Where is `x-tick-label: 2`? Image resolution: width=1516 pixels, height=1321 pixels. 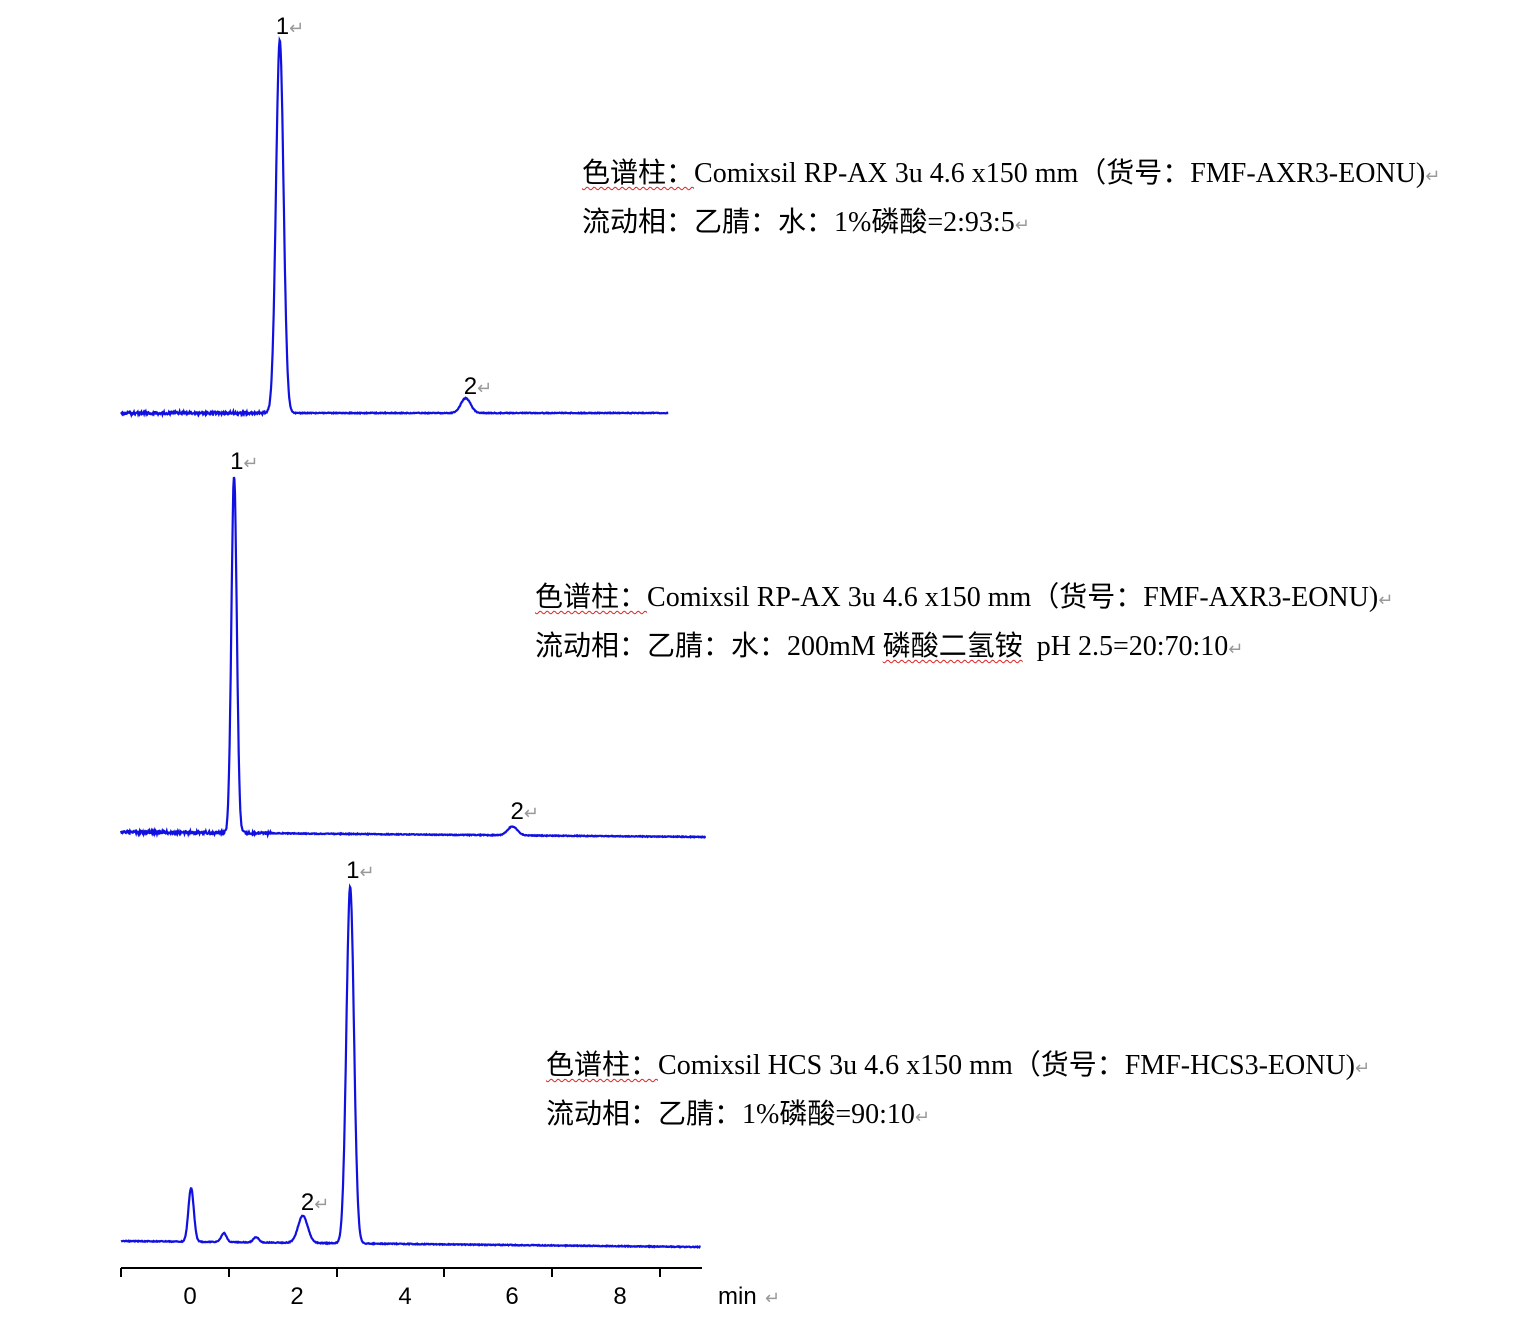
x-tick-label: 2 is located at coordinates (296, 1296).